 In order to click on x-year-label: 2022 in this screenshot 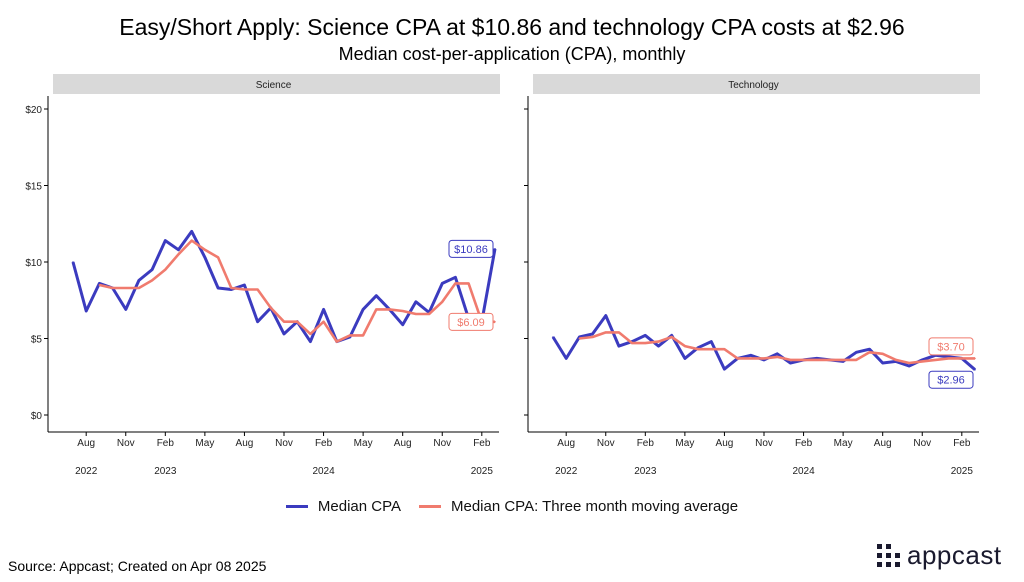, I will do `click(566, 471)`.